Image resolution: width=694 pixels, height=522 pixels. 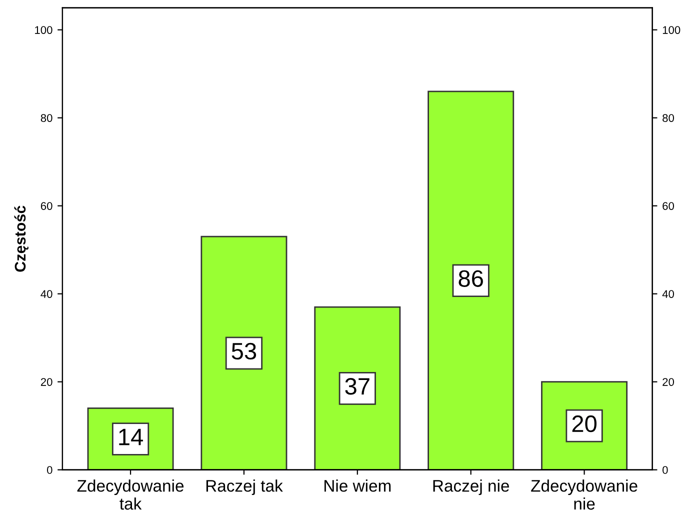 I want to click on y-tick-label: 0, so click(x=49, y=470).